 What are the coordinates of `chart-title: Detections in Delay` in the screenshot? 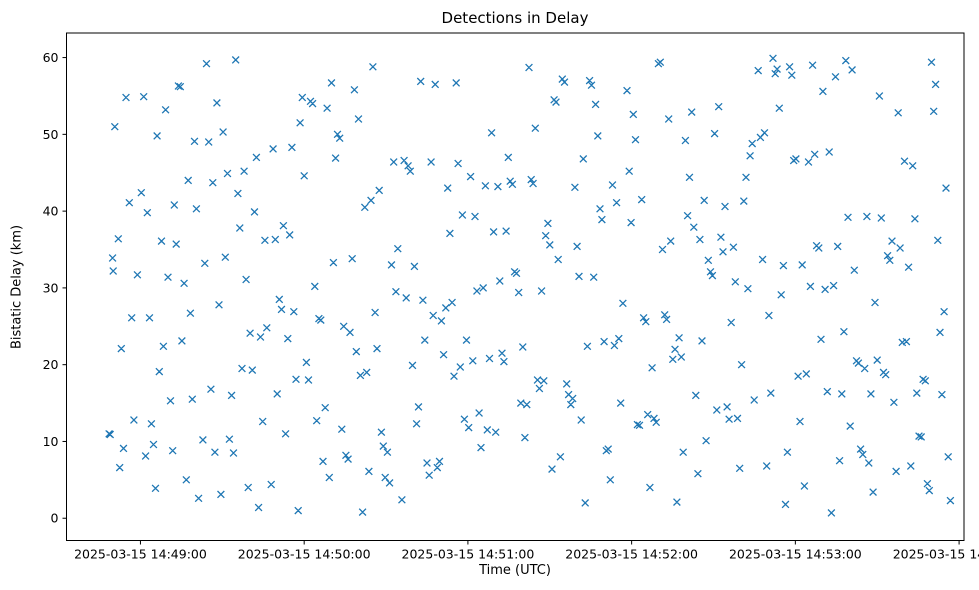 It's located at (515, 18).